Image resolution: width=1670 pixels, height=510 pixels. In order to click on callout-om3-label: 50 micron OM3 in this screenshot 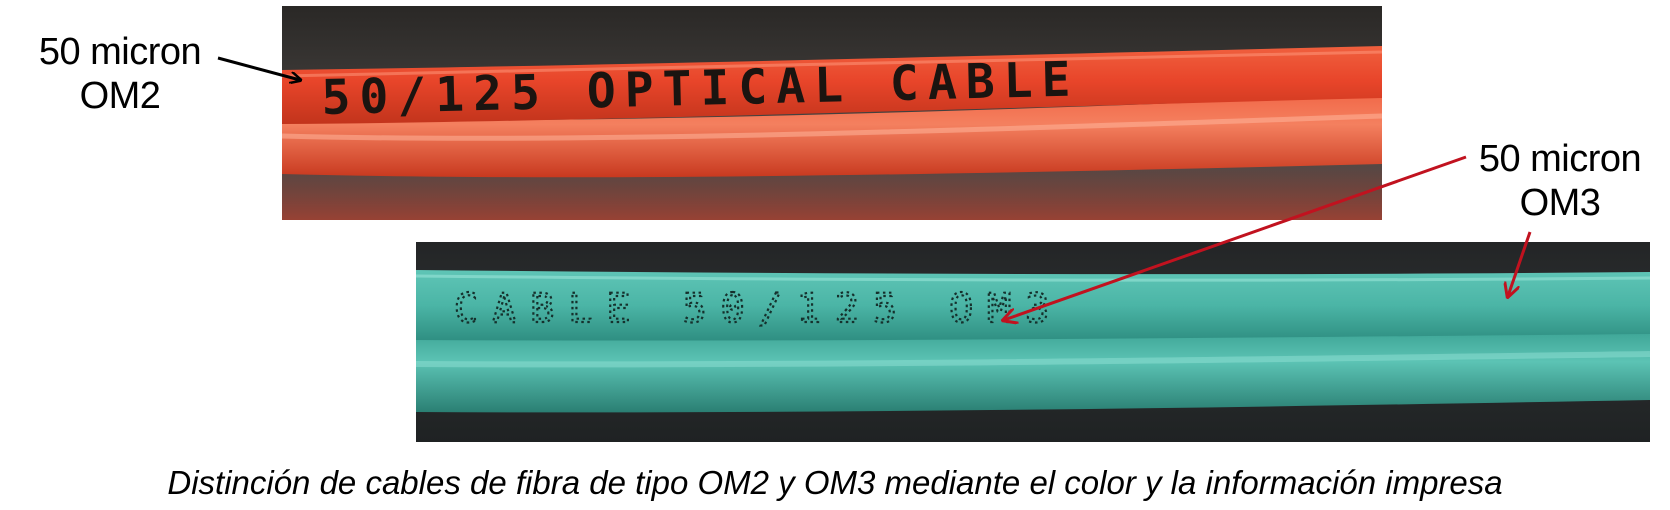, I will do `click(1560, 181)`.